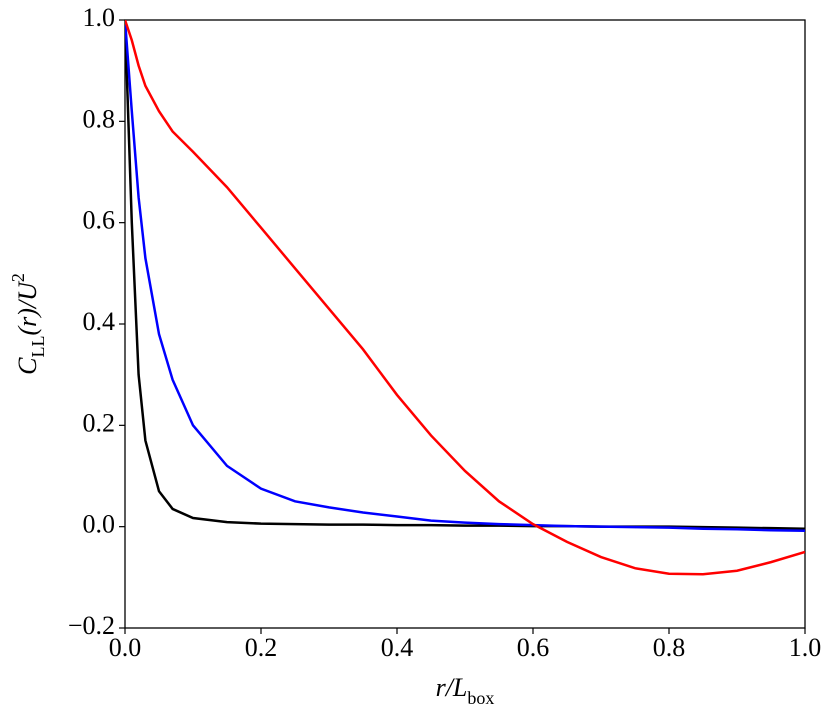 Image resolution: width=830 pixels, height=712 pixels. I want to click on y-axis-label-part: 2, so click(18, 277).